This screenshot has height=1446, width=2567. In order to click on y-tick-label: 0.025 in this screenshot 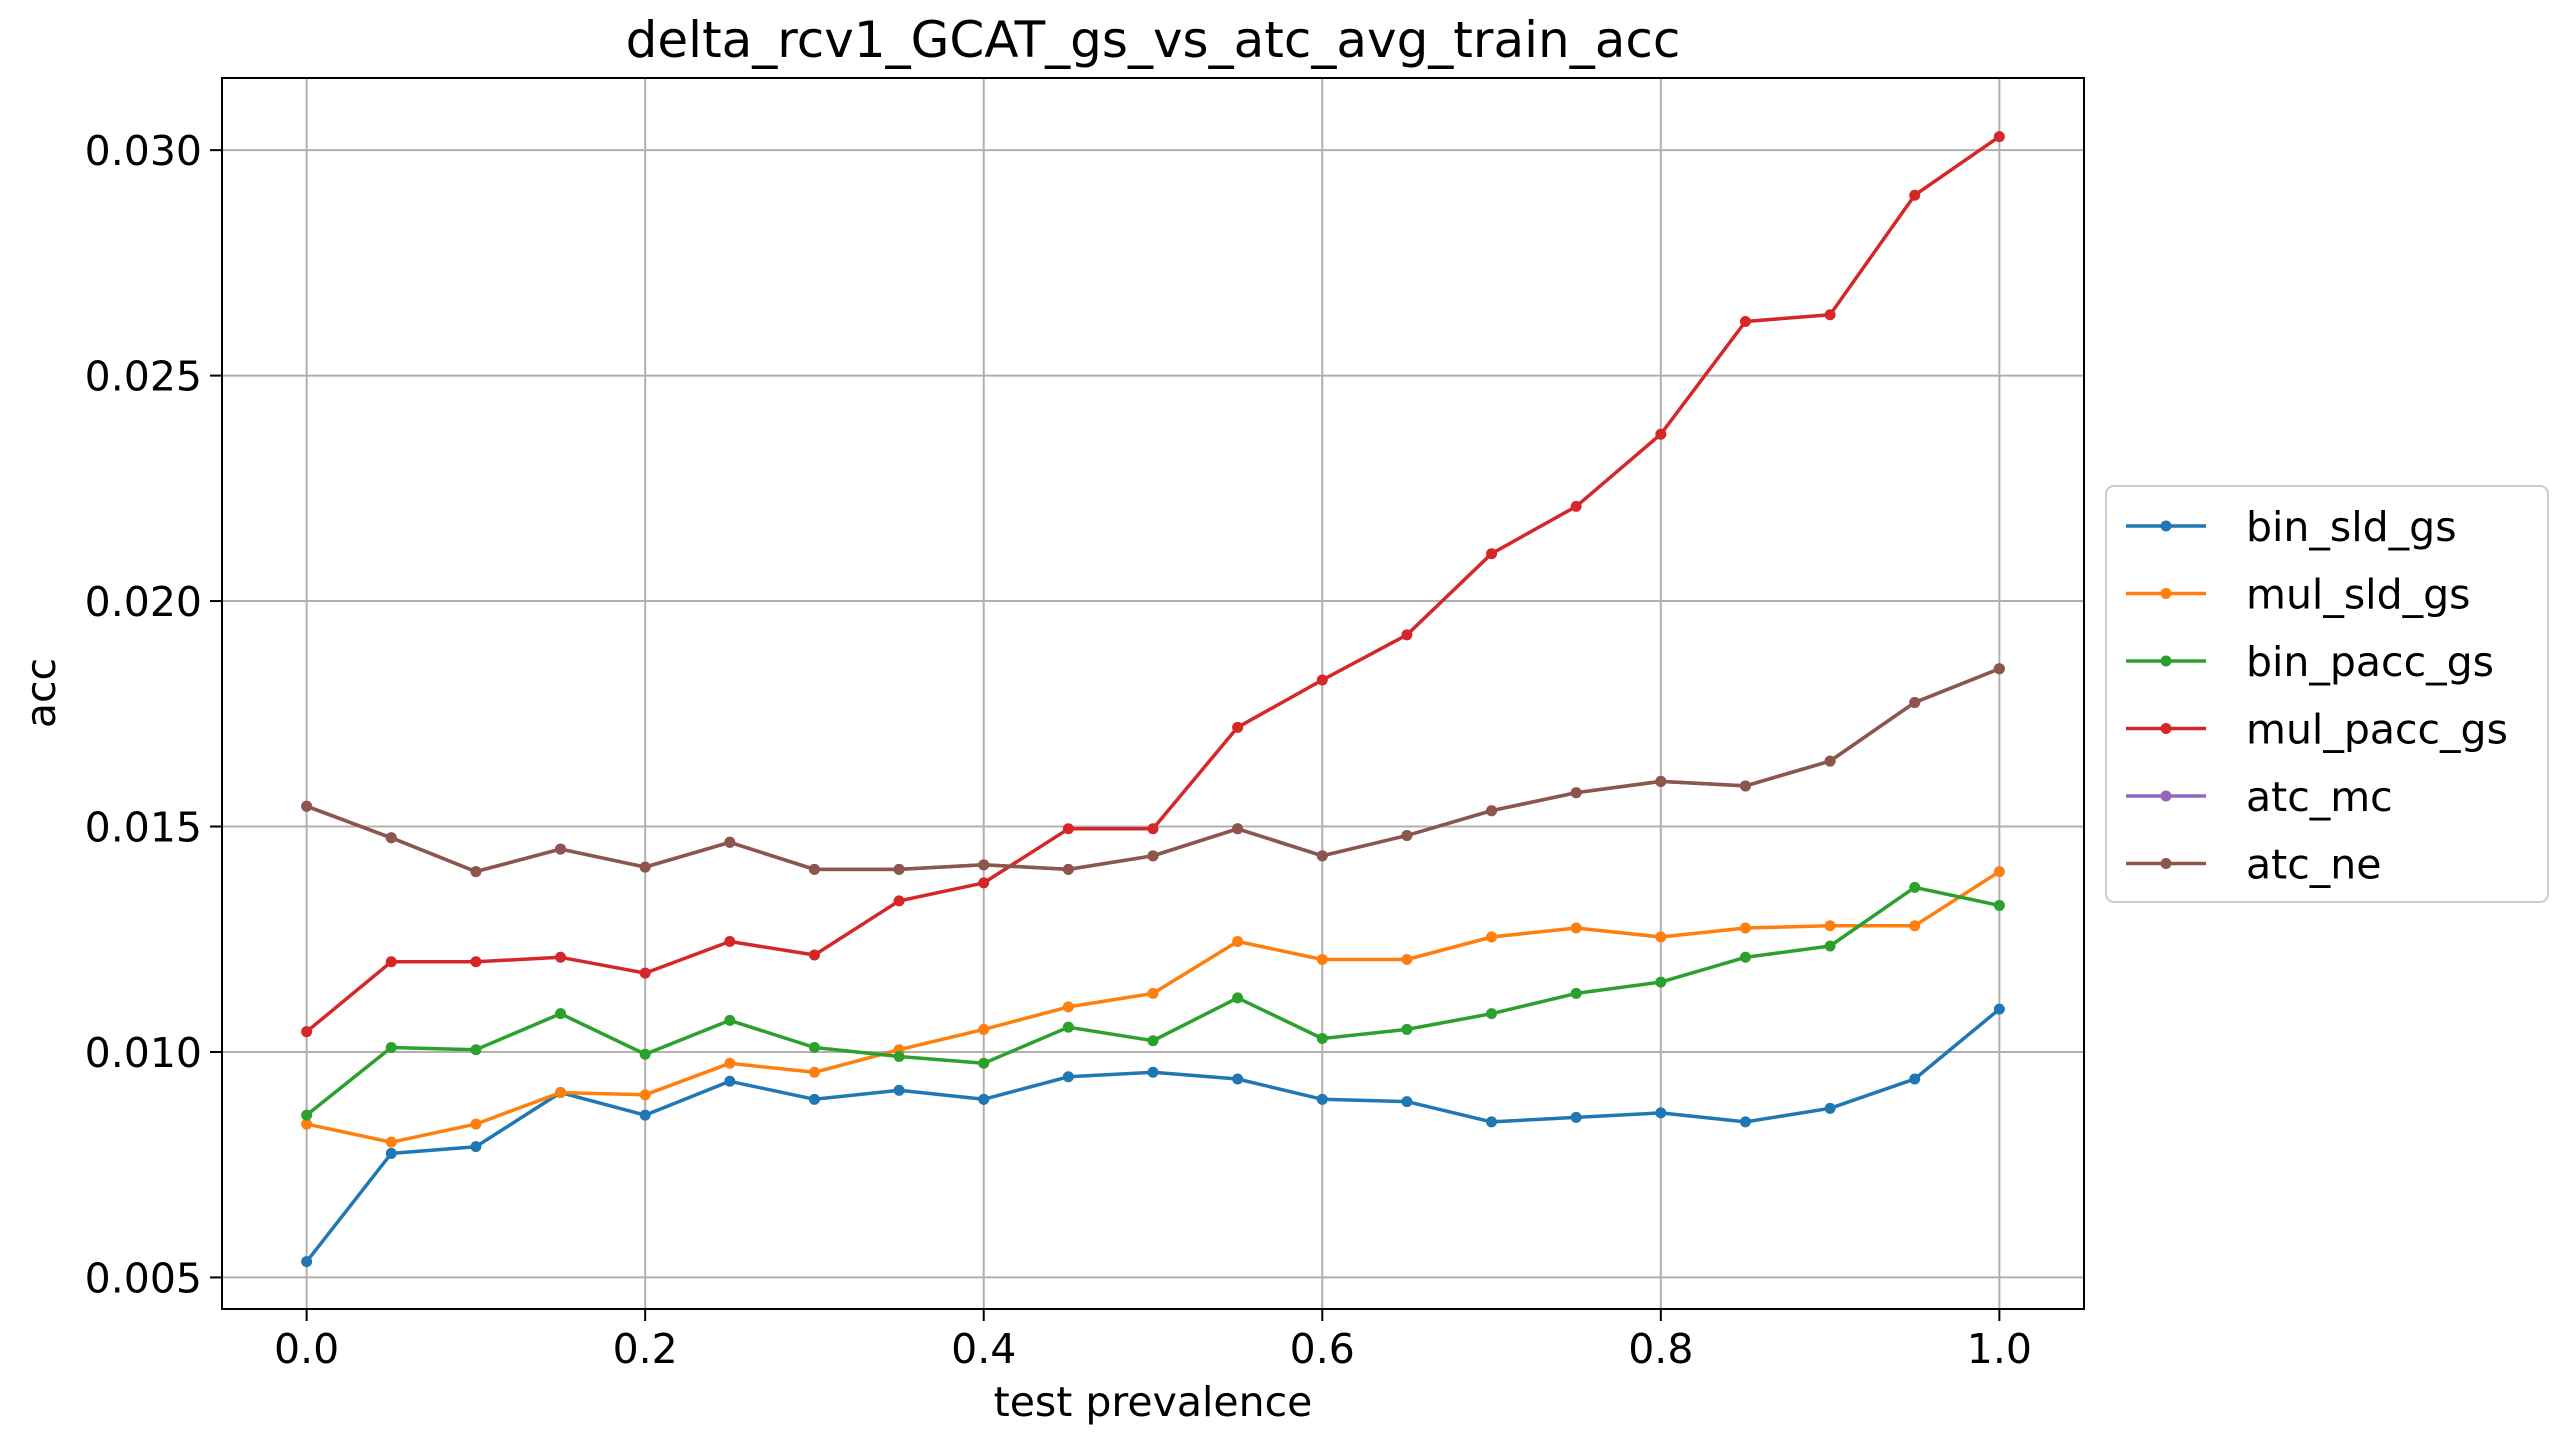, I will do `click(143, 377)`.